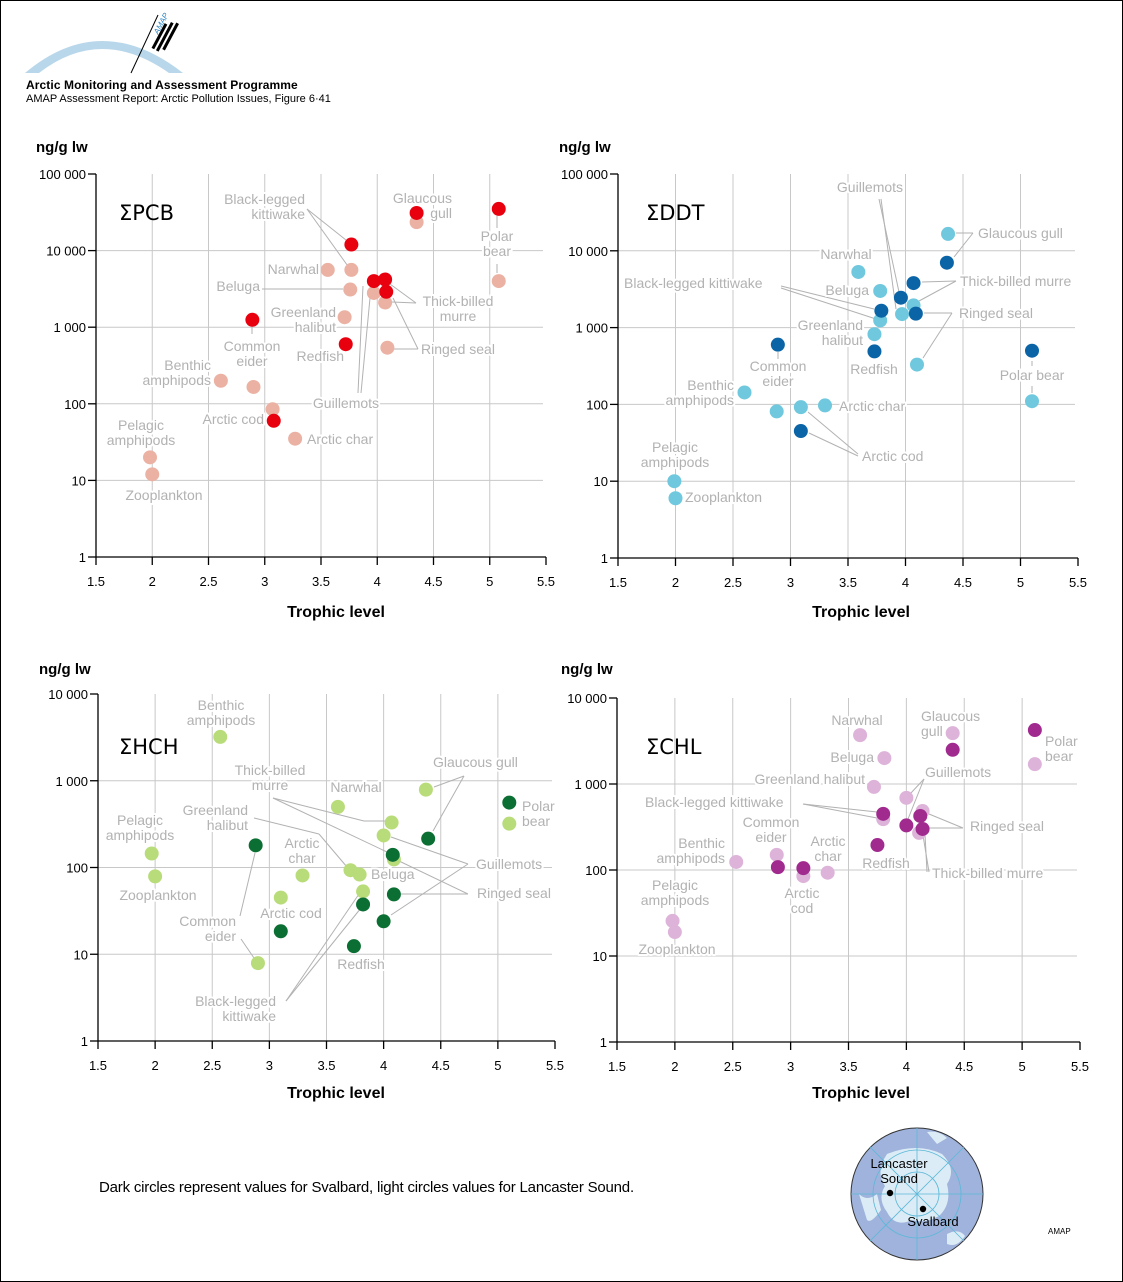 This screenshot has height=1282, width=1123. Describe the element at coordinates (330, 850) in the screenshot. I see `series-light-lancaster-sound` at that location.